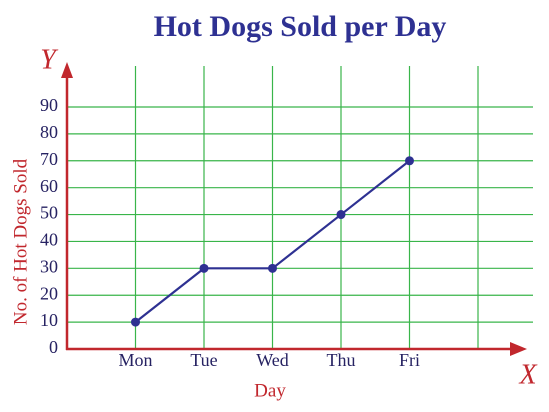  I want to click on y-tick-label: 50, so click(49, 213).